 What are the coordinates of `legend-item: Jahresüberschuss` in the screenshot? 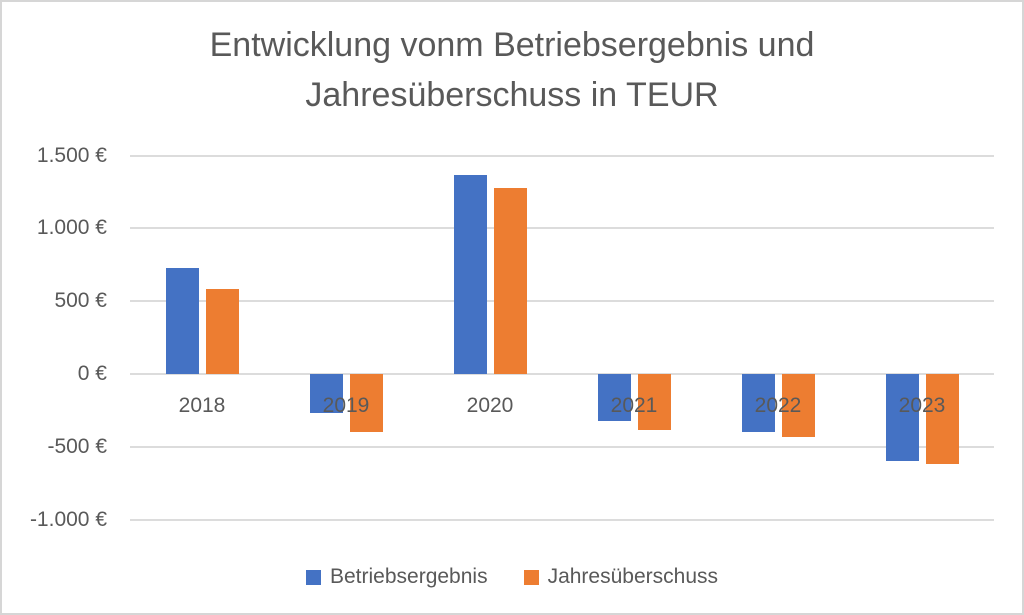 It's located at (620, 577).